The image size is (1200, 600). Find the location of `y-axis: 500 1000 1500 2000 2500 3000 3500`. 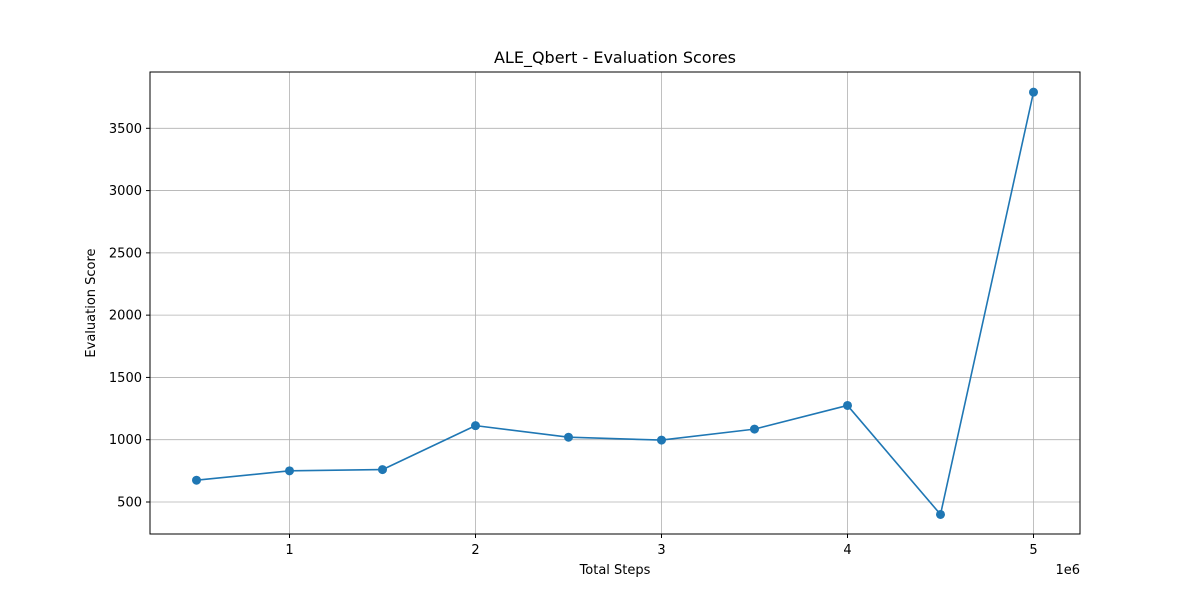

y-axis: 500 1000 1500 2000 2500 3000 3500 is located at coordinates (129, 316).